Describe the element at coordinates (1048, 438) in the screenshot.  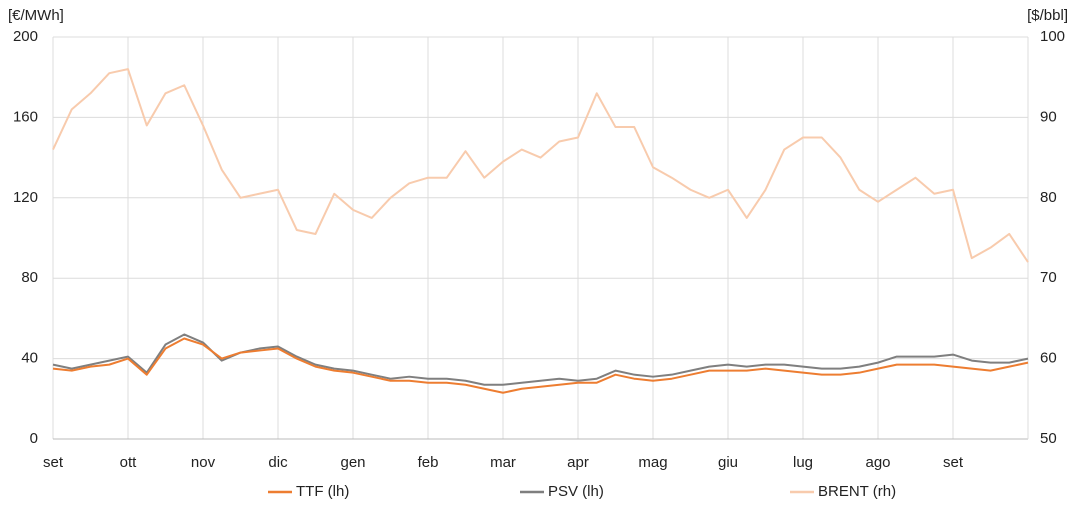
I see `y2-tick-label: 50` at that location.